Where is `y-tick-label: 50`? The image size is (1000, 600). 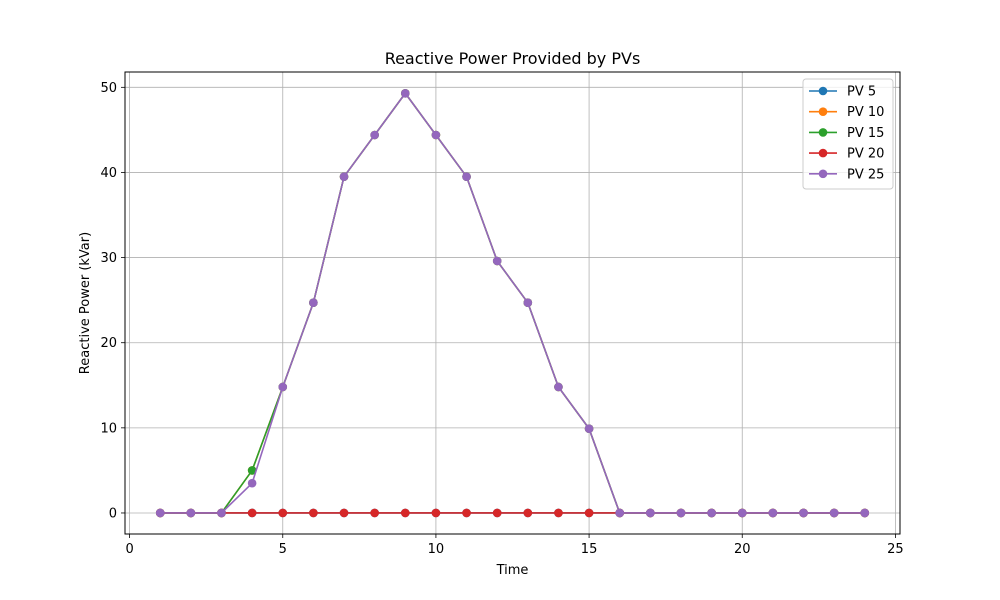
y-tick-label: 50 is located at coordinates (108, 88).